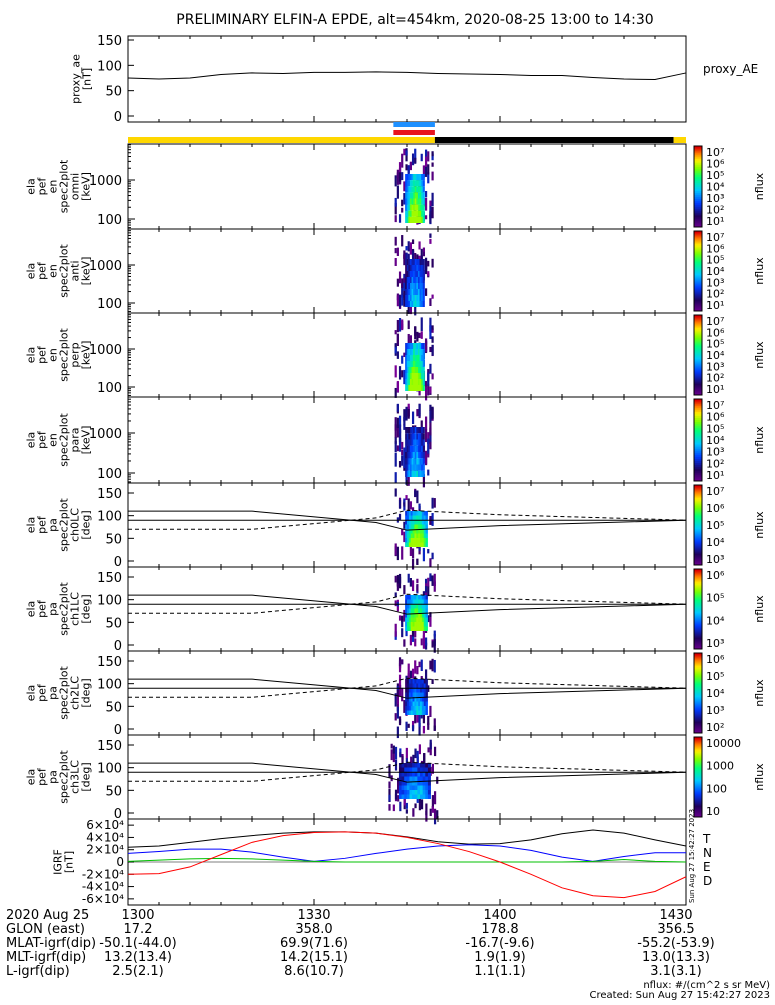  What do you see at coordinates (730, 69) in the screenshot?
I see `proxy-ae-legend: proxy_AE` at bounding box center [730, 69].